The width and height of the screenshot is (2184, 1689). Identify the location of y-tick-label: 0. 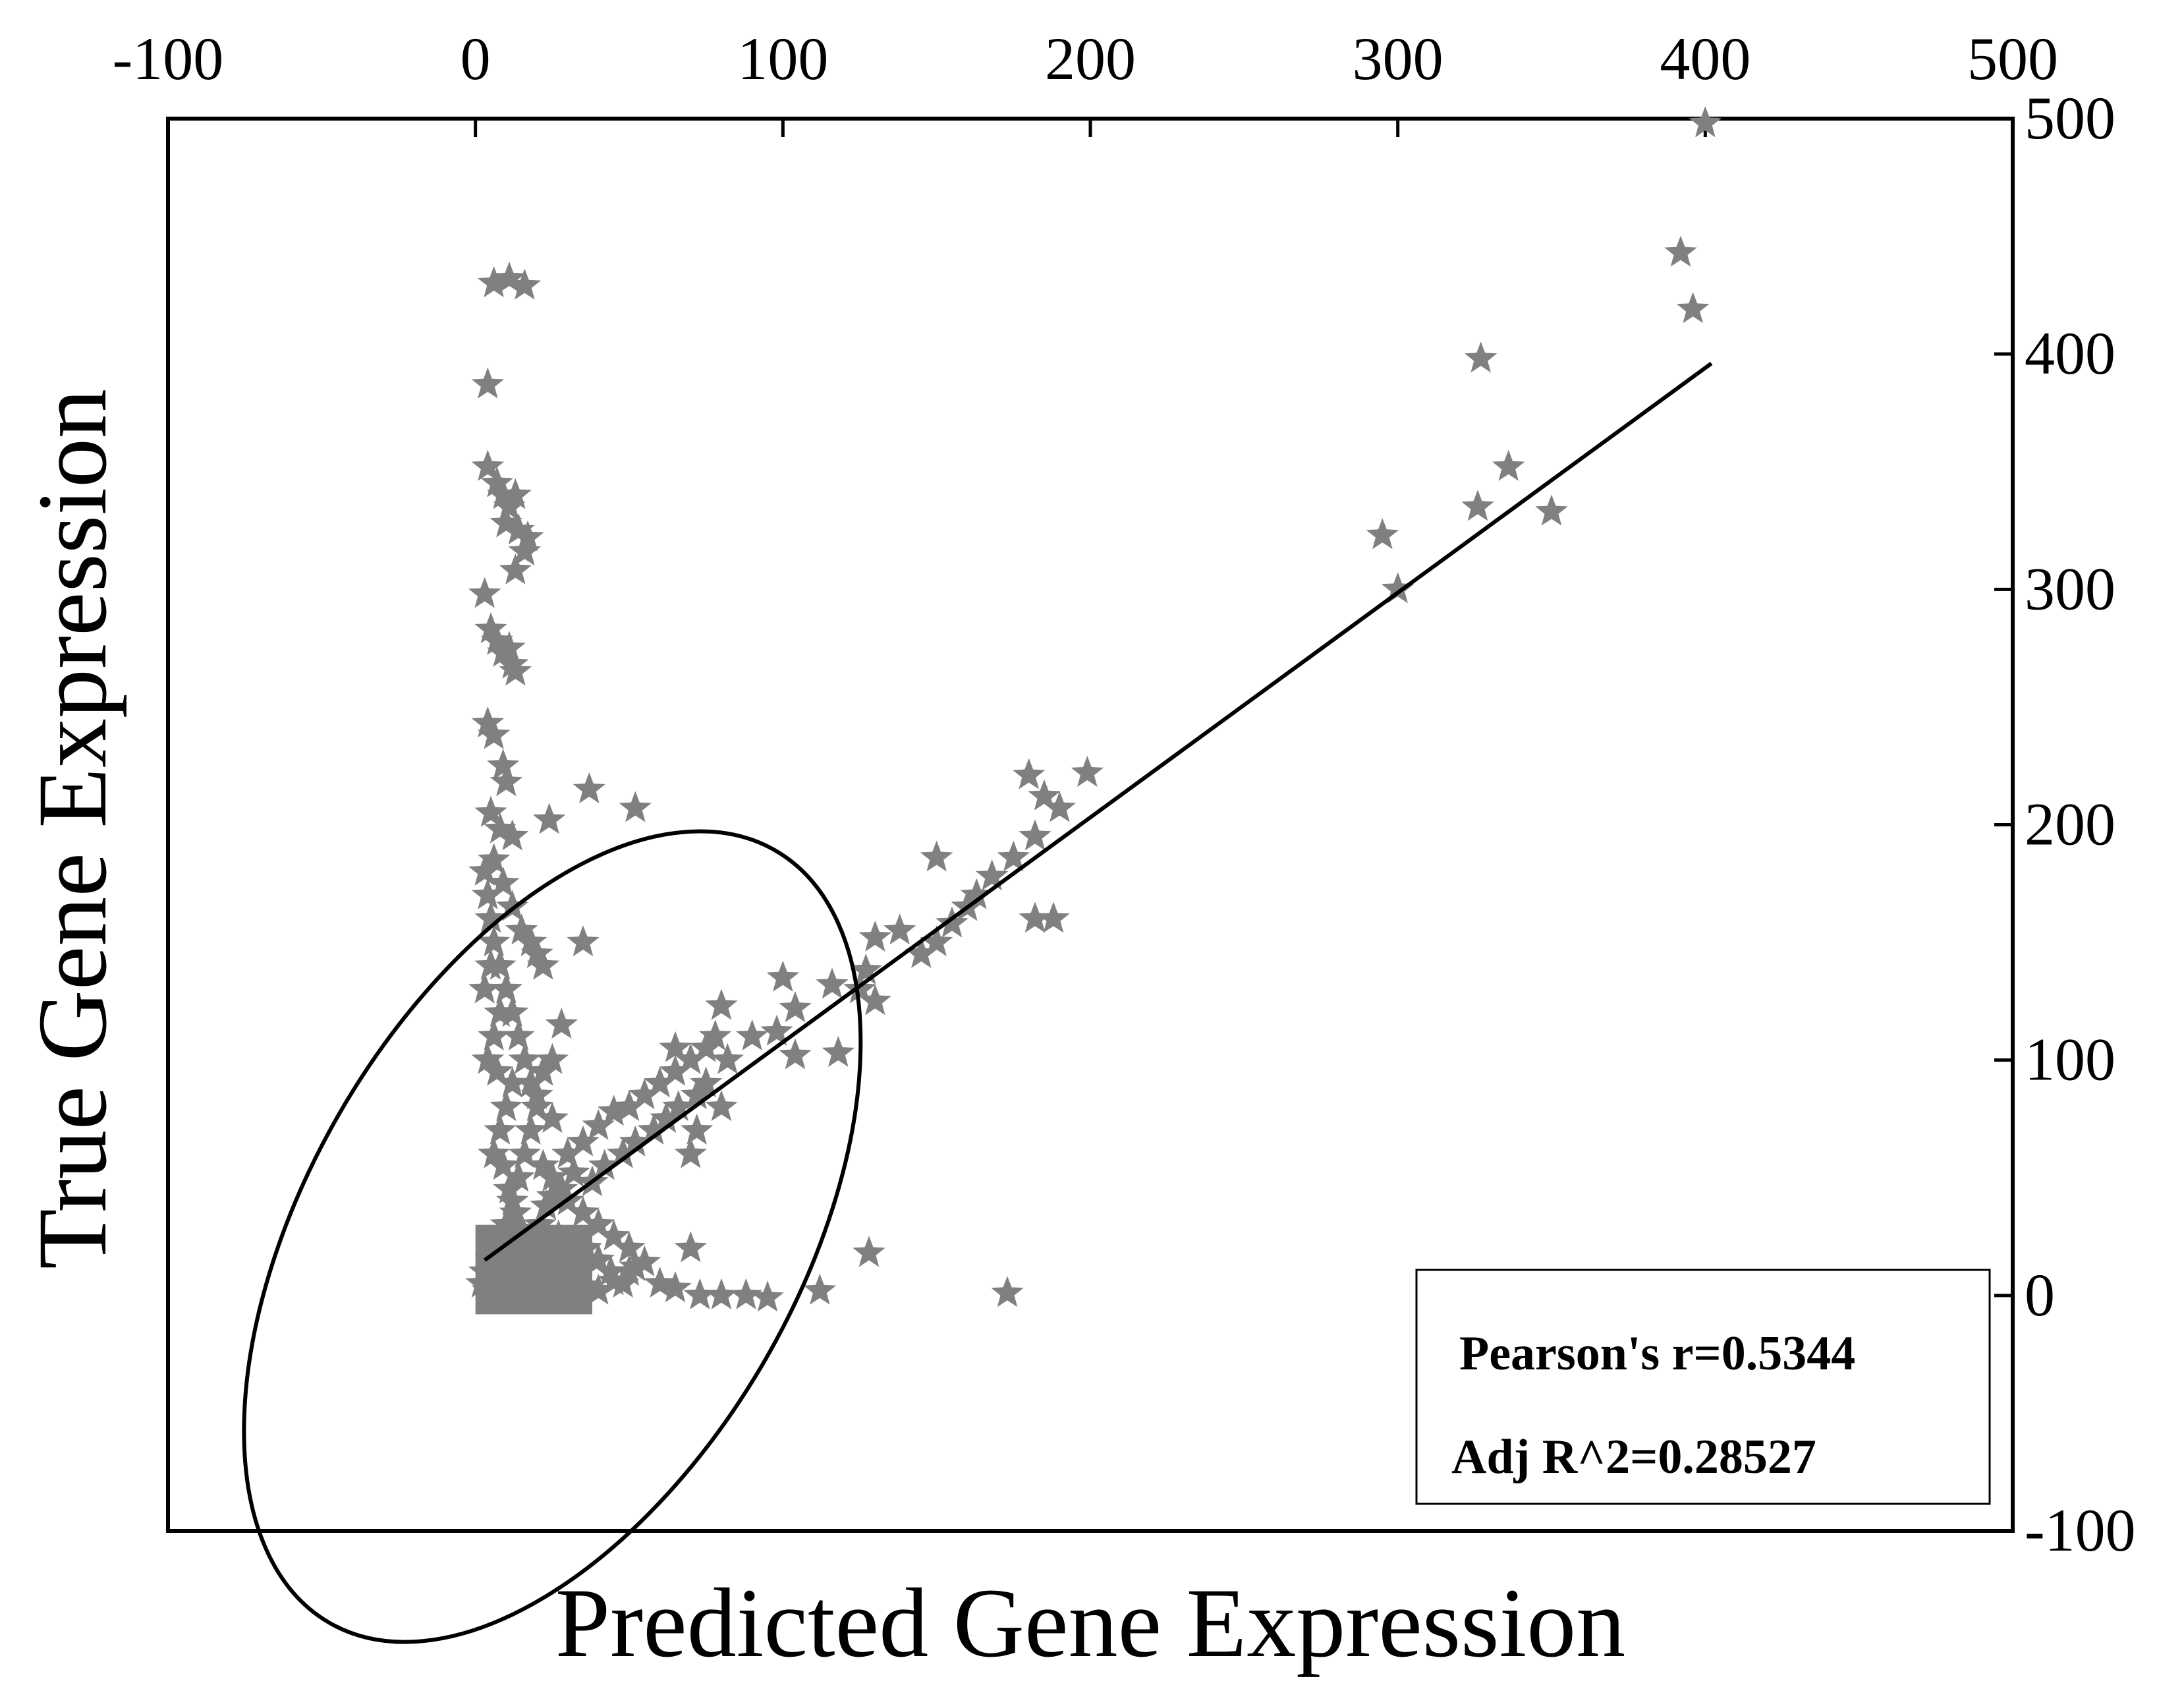
(2040, 1295).